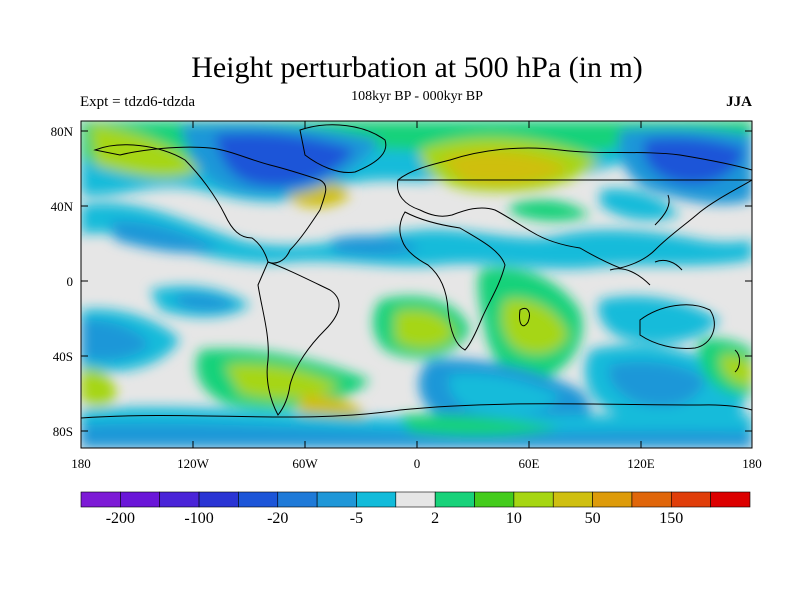  I want to click on colorbar-tick-label: 50, so click(593, 518).